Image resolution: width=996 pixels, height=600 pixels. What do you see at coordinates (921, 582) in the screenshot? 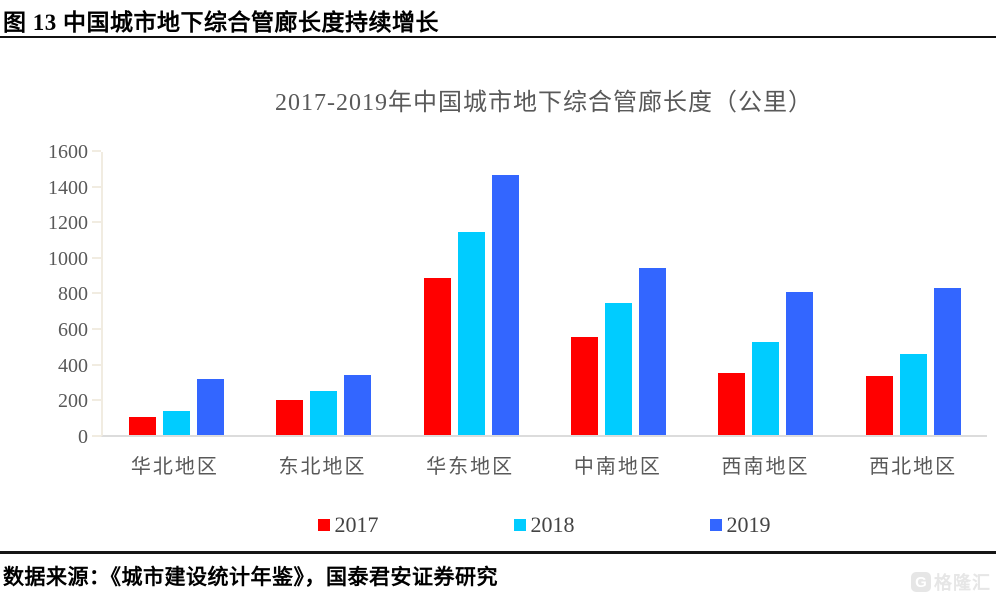
I see `gelonghui-logo-icon: G` at bounding box center [921, 582].